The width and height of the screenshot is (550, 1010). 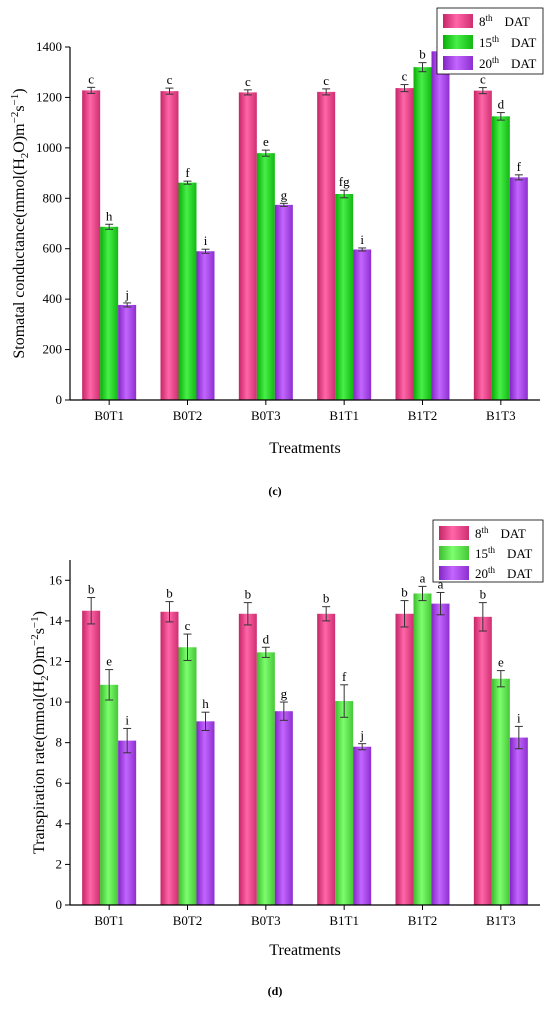 I want to click on x-tick-label: B0T2, so click(x=188, y=415).